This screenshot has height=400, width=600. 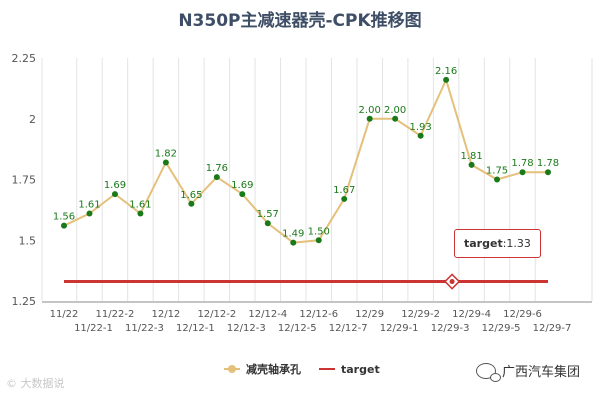 What do you see at coordinates (497, 171) in the screenshot?
I see `data-label: 1.75` at bounding box center [497, 171].